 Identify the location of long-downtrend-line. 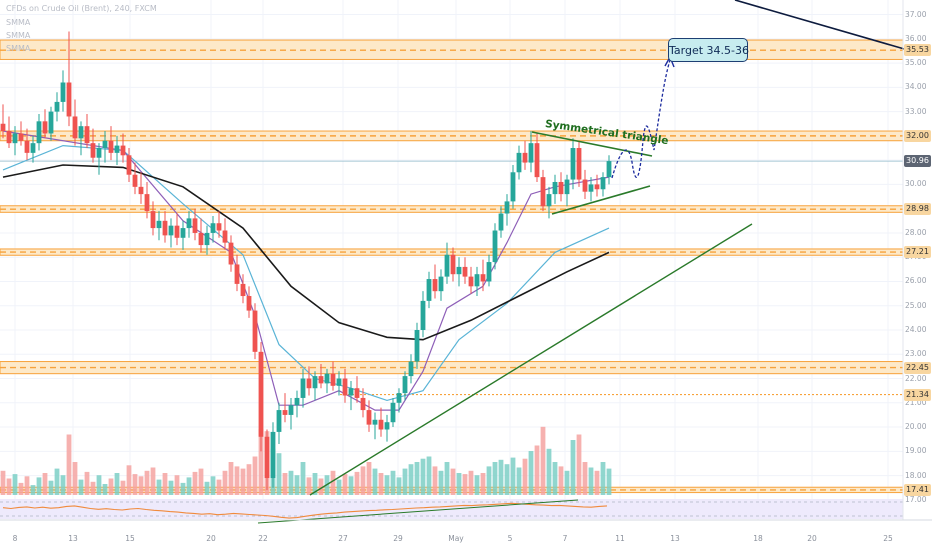
(830, 28).